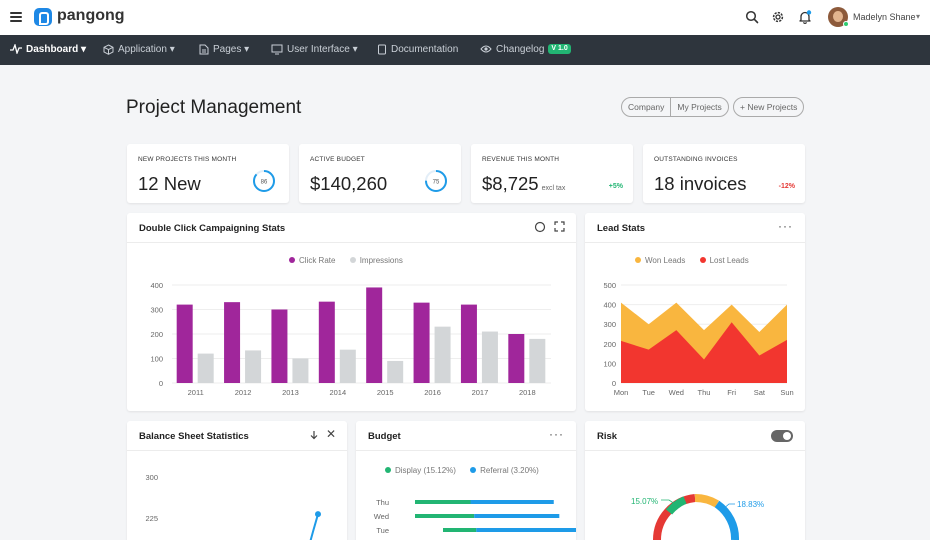  I want to click on gear-icon, so click(778, 17).